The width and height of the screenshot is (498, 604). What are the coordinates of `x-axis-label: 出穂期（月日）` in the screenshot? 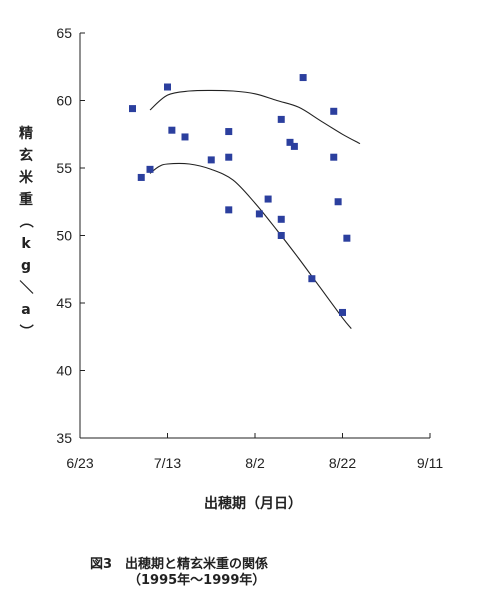 It's located at (253, 503).